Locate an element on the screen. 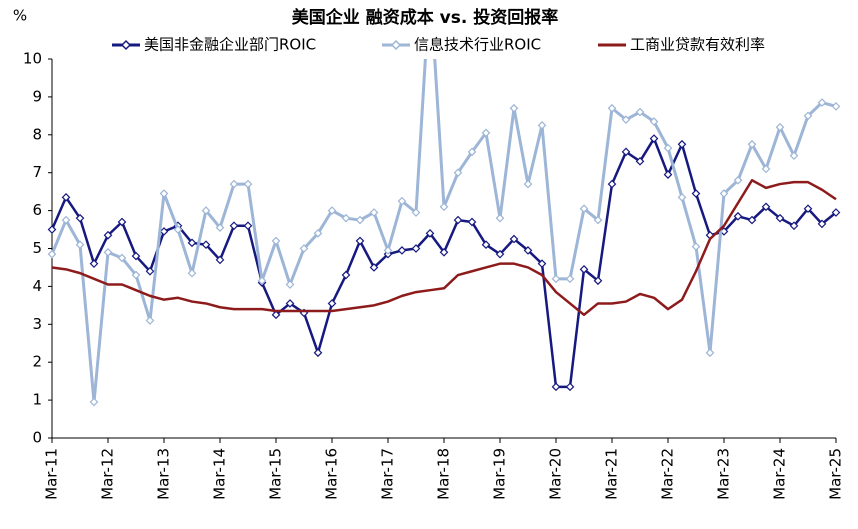 Image resolution: width=858 pixels, height=529 pixels. x-tick-label: Mar-15 is located at coordinates (276, 474).